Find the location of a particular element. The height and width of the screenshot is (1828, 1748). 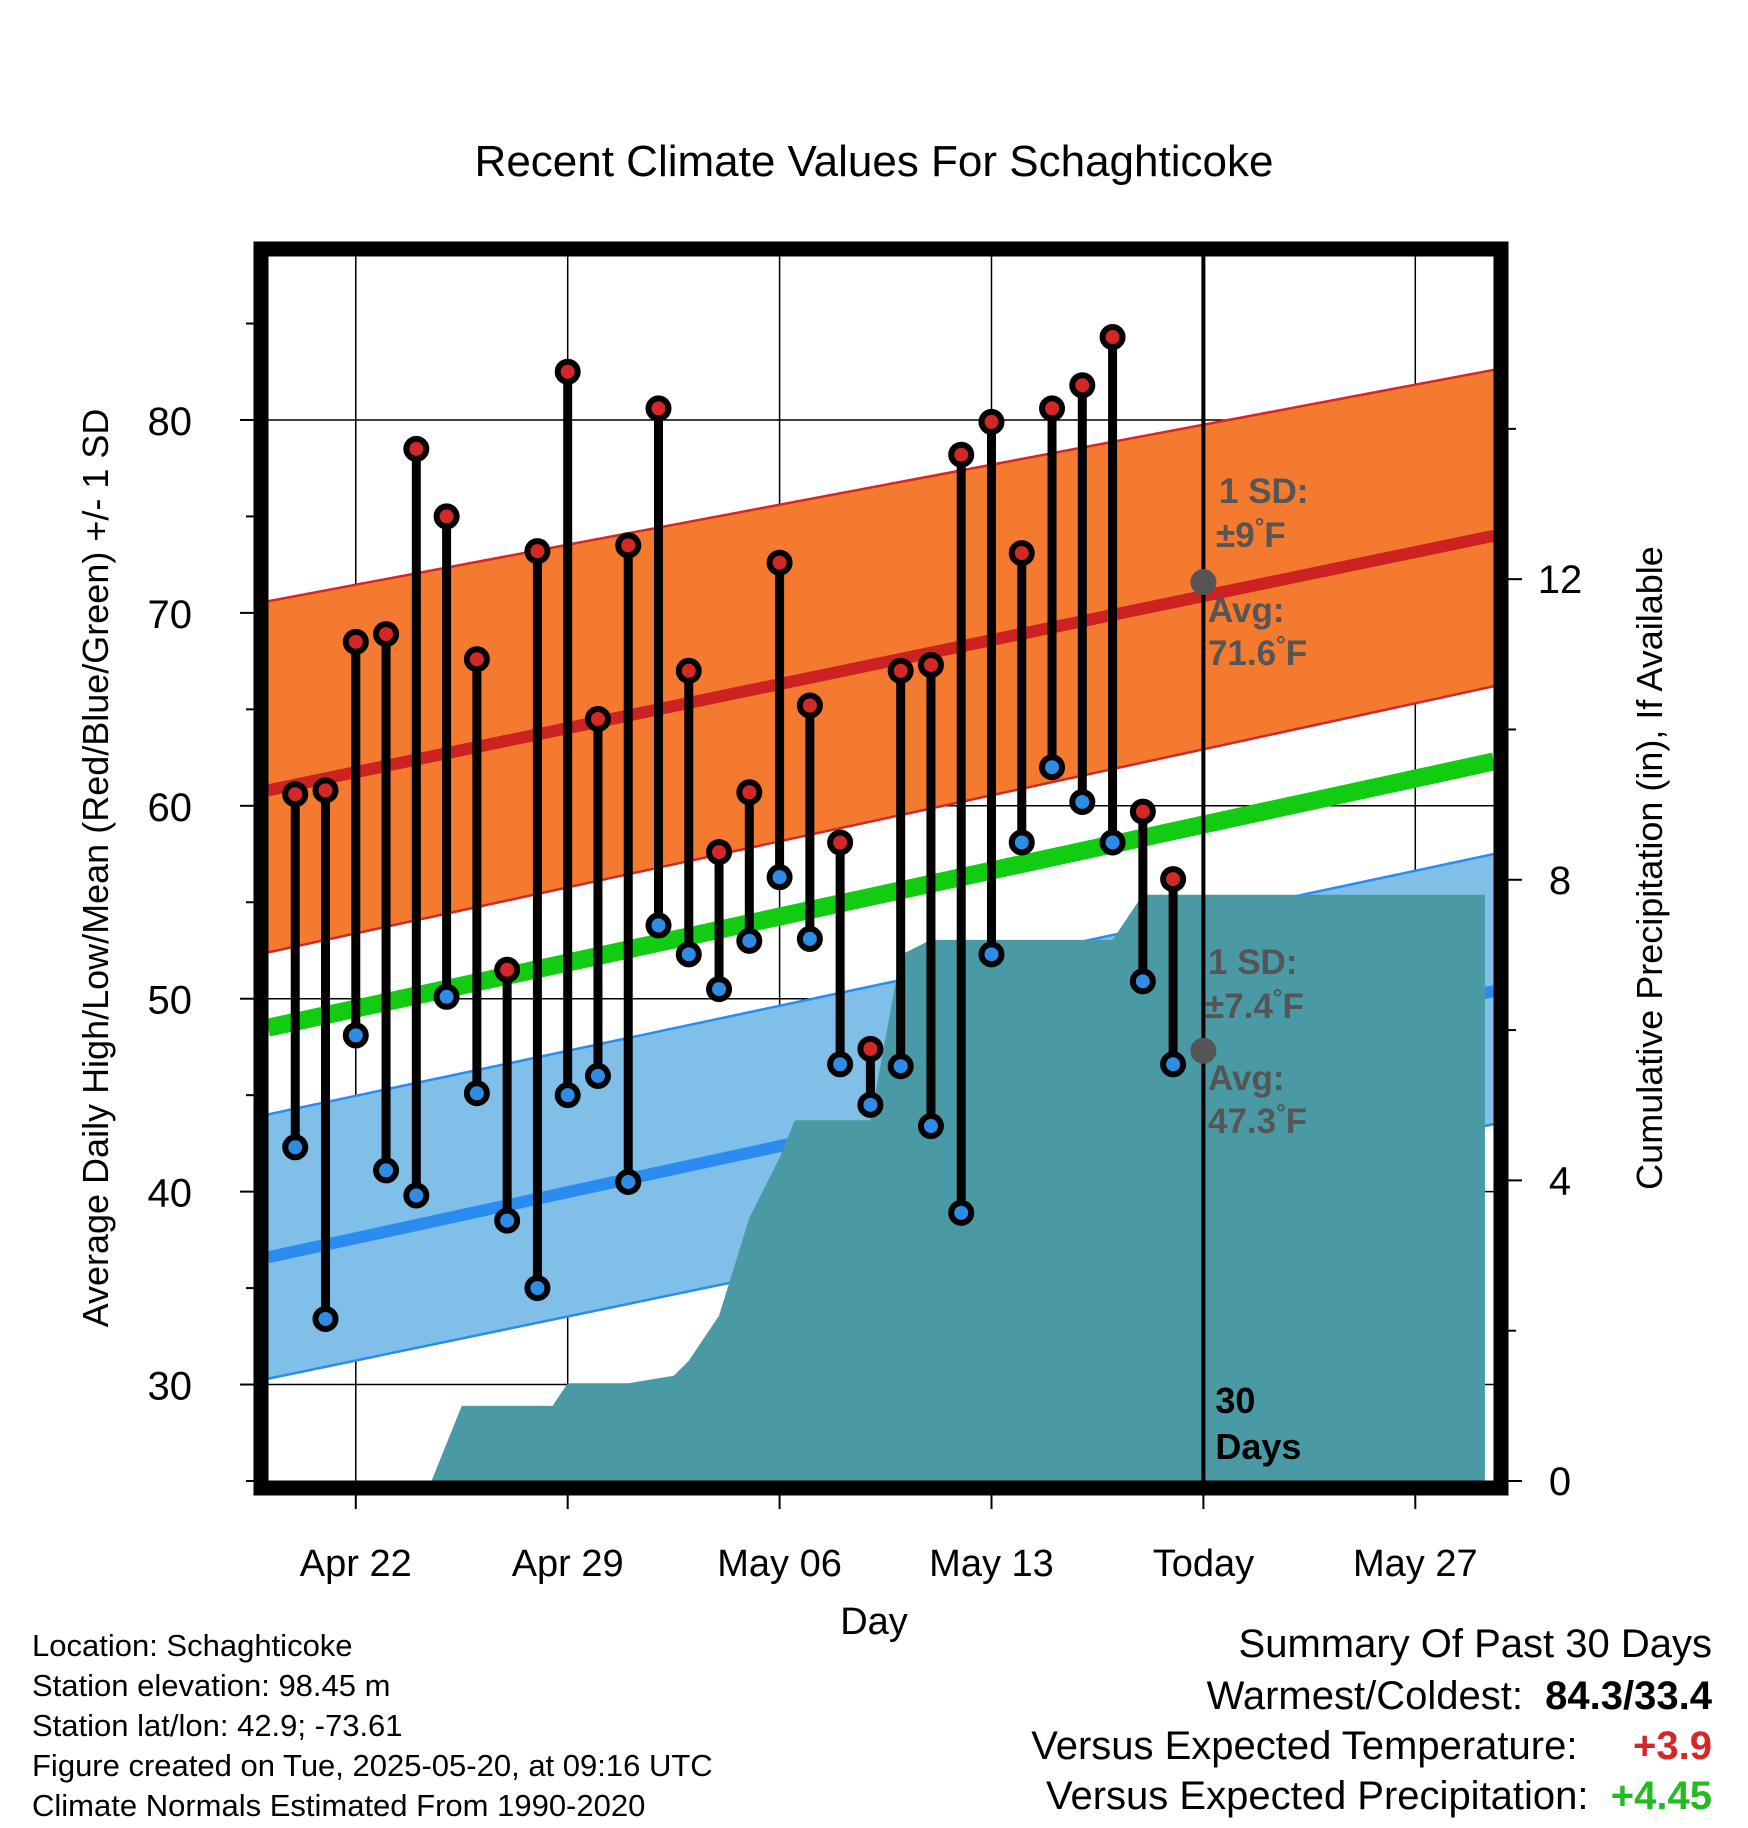

high-avg-value: 71.6°F is located at coordinates (1257, 652).